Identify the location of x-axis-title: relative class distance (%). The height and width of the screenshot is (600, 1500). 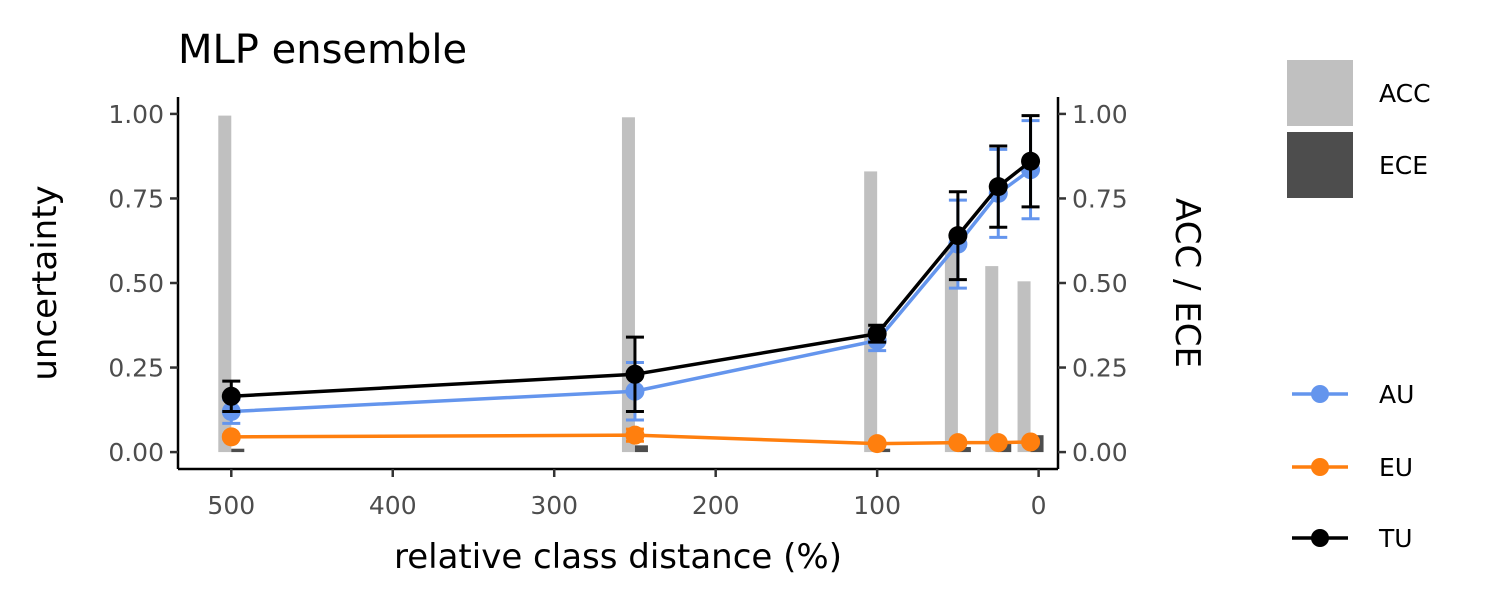
(618, 557).